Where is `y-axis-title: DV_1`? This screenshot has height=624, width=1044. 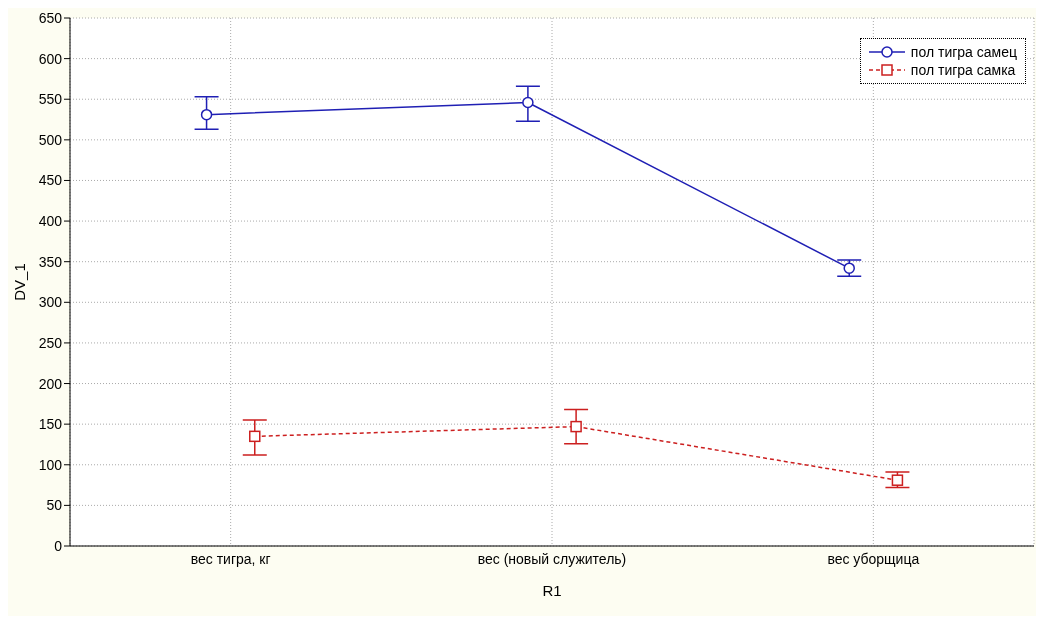
y-axis-title: DV_1 is located at coordinates (20, 282).